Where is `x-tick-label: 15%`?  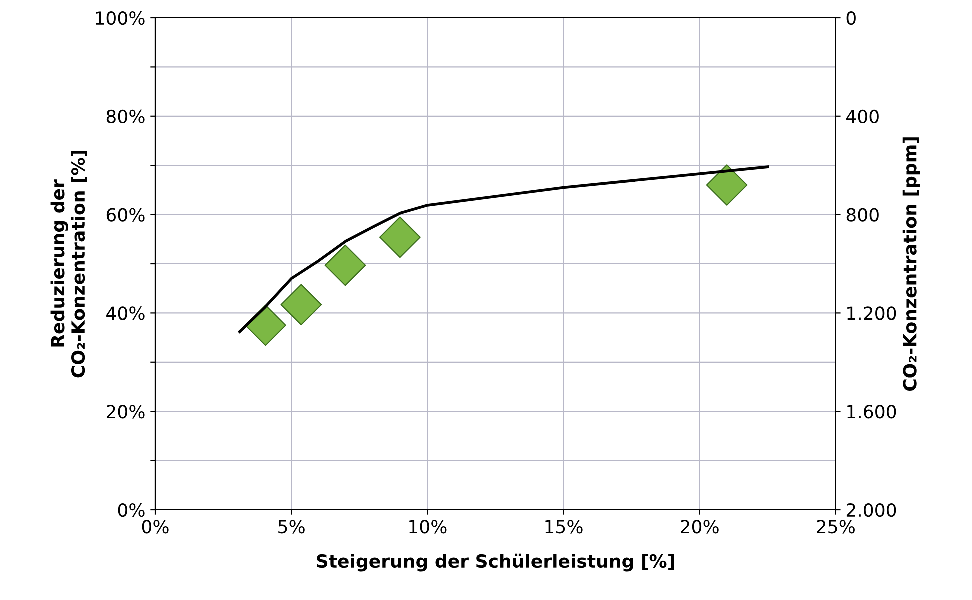 x-tick-label: 15% is located at coordinates (564, 527).